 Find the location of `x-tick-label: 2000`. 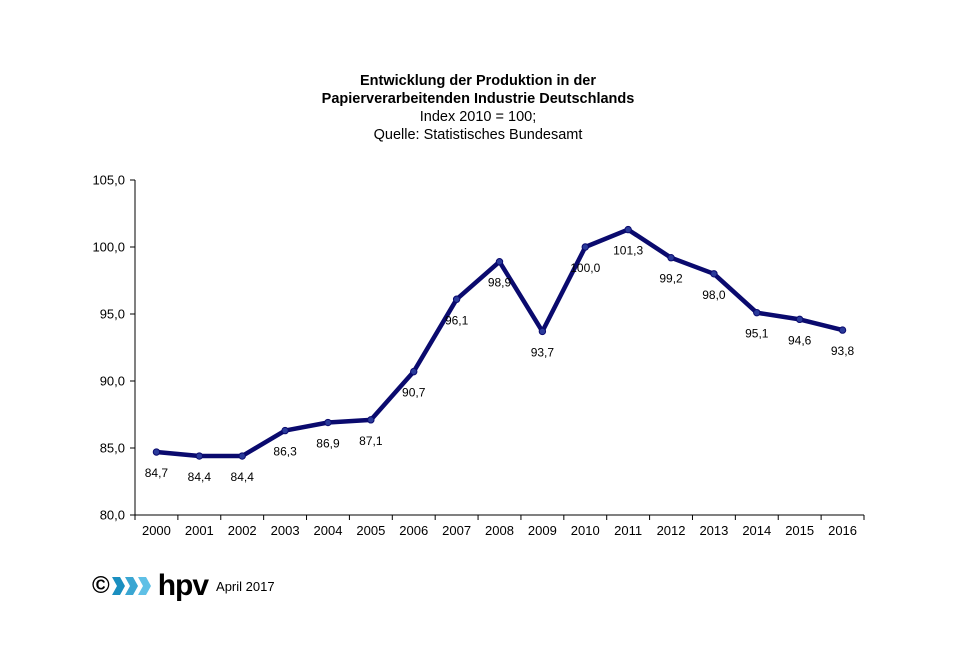

x-tick-label: 2000 is located at coordinates (156, 530).